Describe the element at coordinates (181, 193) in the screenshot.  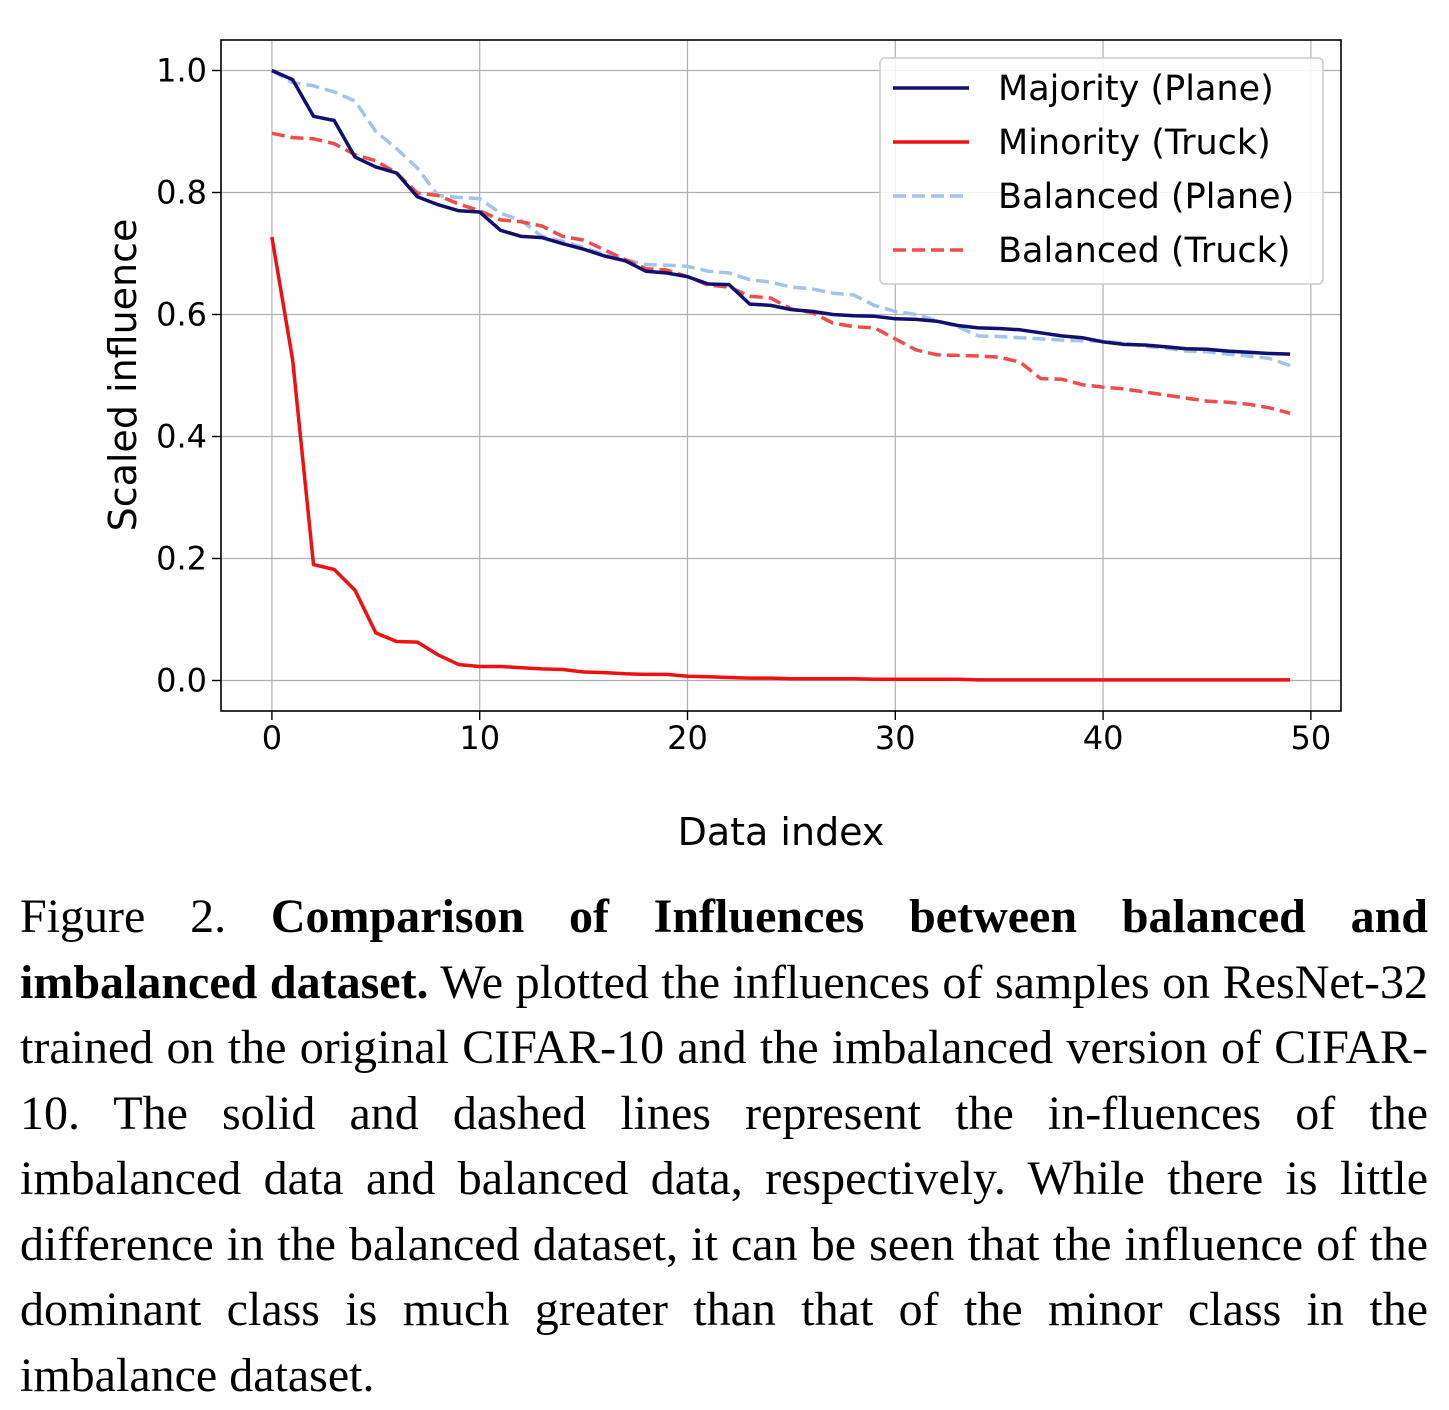
I see `y-tick-label: 0.8` at that location.